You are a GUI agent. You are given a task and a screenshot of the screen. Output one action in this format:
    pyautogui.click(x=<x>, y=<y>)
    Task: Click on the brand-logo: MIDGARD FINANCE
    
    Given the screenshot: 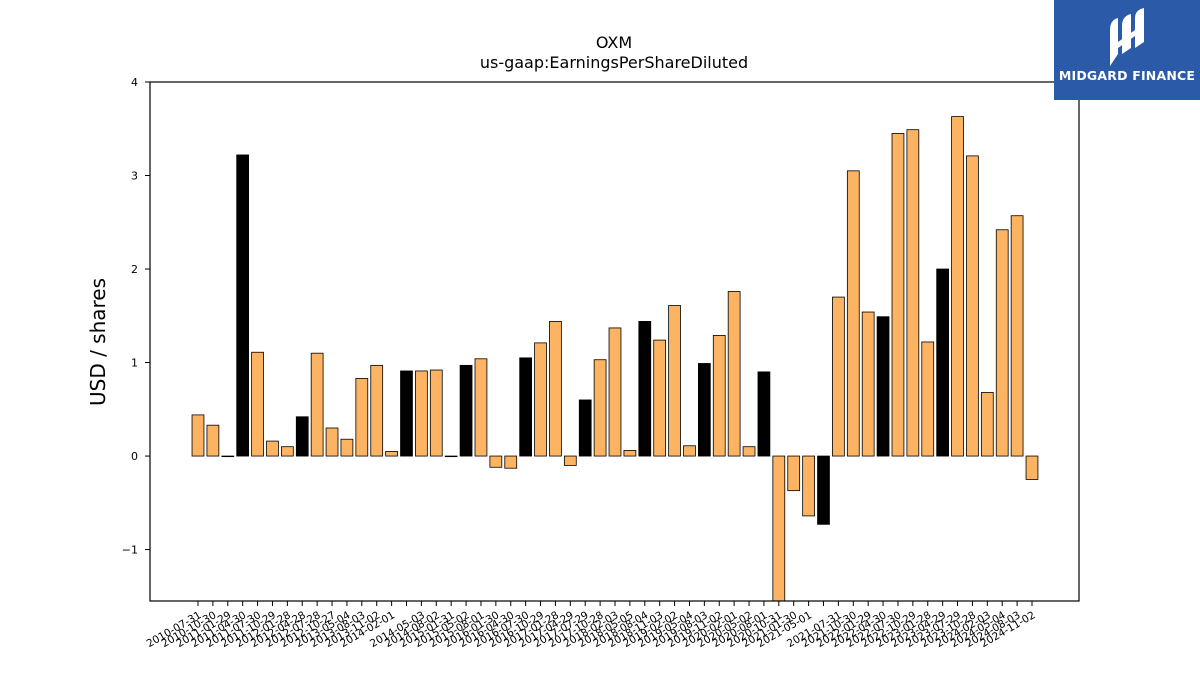 What is the action you would take?
    pyautogui.click(x=1127, y=50)
    